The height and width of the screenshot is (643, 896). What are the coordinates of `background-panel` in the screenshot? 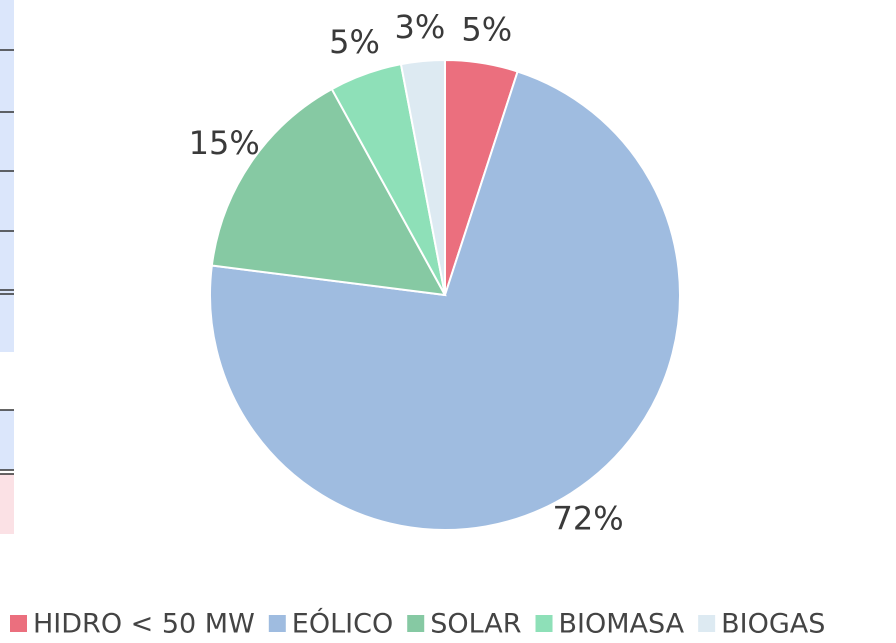 It's located at (7, 267).